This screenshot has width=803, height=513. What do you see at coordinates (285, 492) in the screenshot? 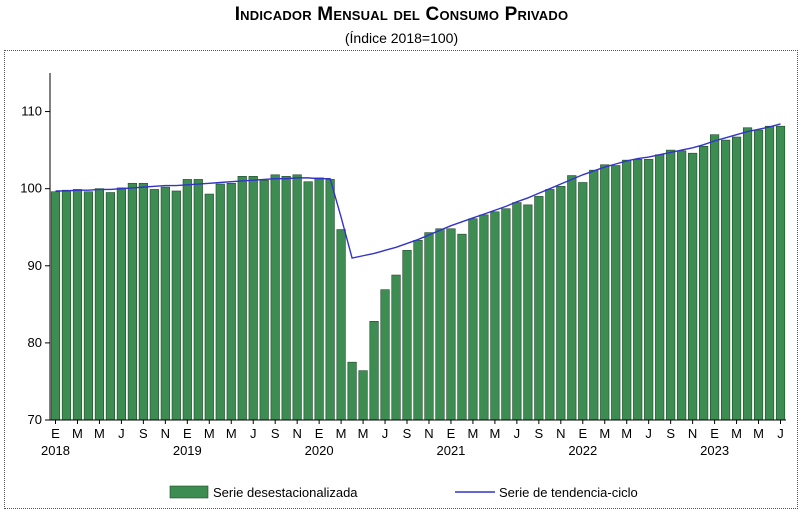
I see `legend-label-bars: Serie desestacionalizada` at bounding box center [285, 492].